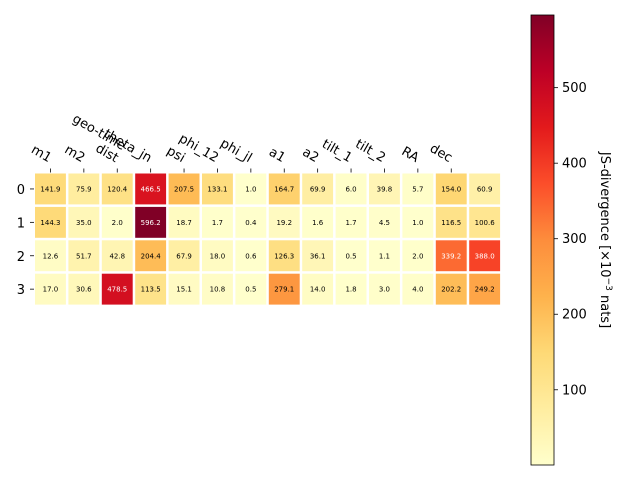 This screenshot has height=480, width=640. I want to click on cell-value-label: 18.7, so click(184, 223).